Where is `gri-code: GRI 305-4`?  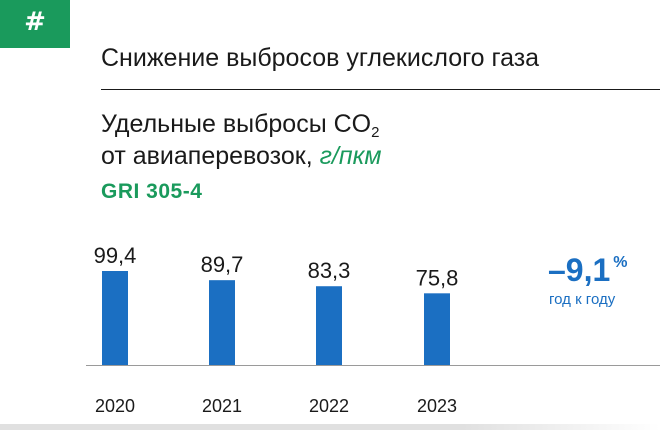 gri-code: GRI 305-4 is located at coordinates (152, 191).